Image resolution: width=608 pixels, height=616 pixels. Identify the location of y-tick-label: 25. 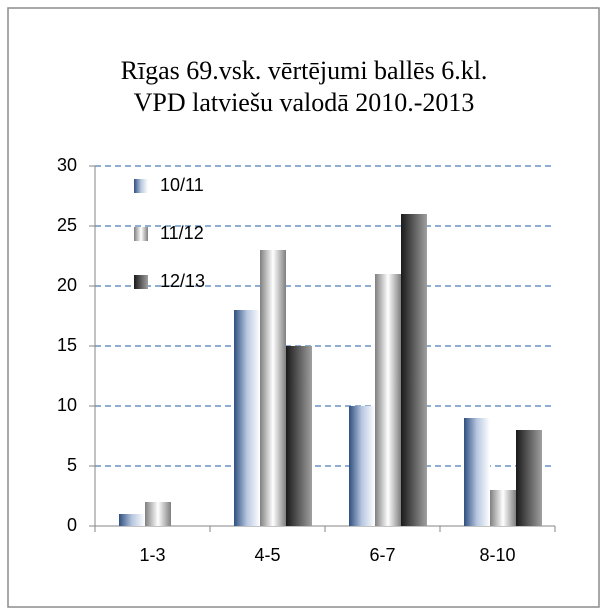
(67, 225).